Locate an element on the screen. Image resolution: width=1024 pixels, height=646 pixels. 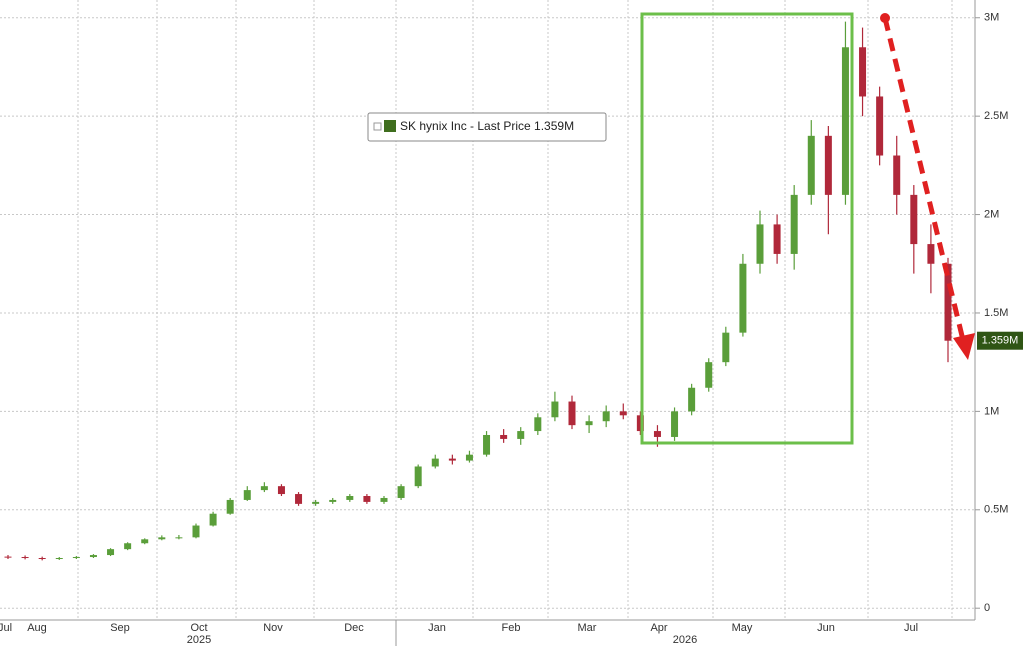
arrow-head is located at coordinates (964, 346).